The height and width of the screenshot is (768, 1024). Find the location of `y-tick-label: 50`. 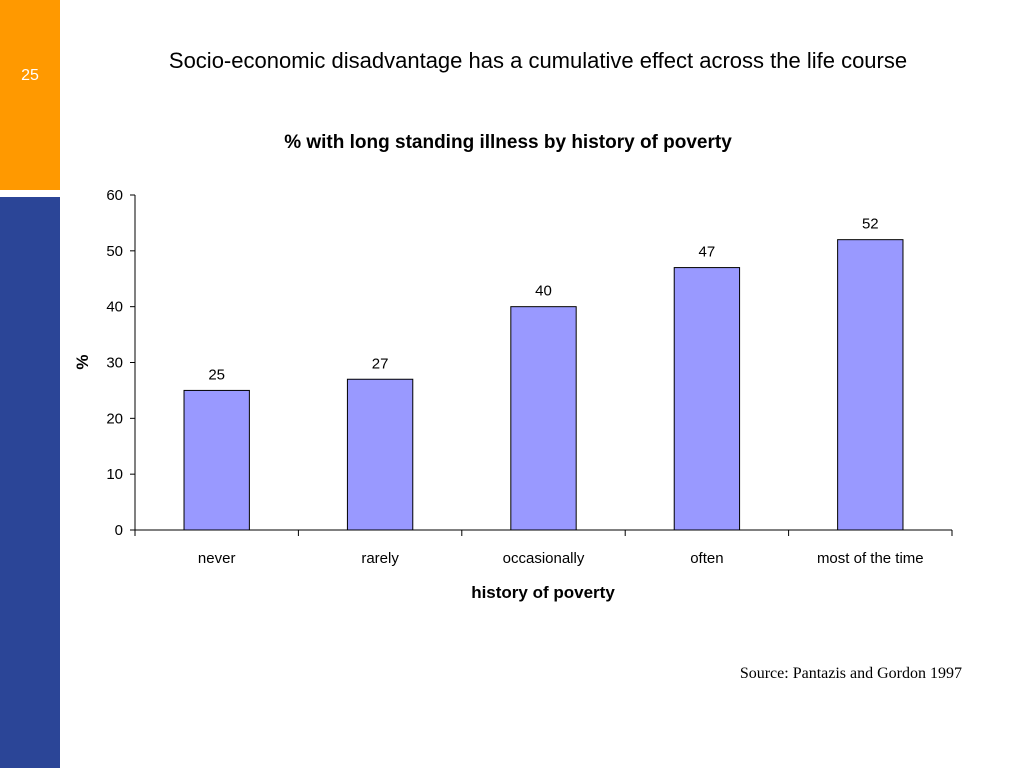

y-tick-label: 50 is located at coordinates (114, 251).